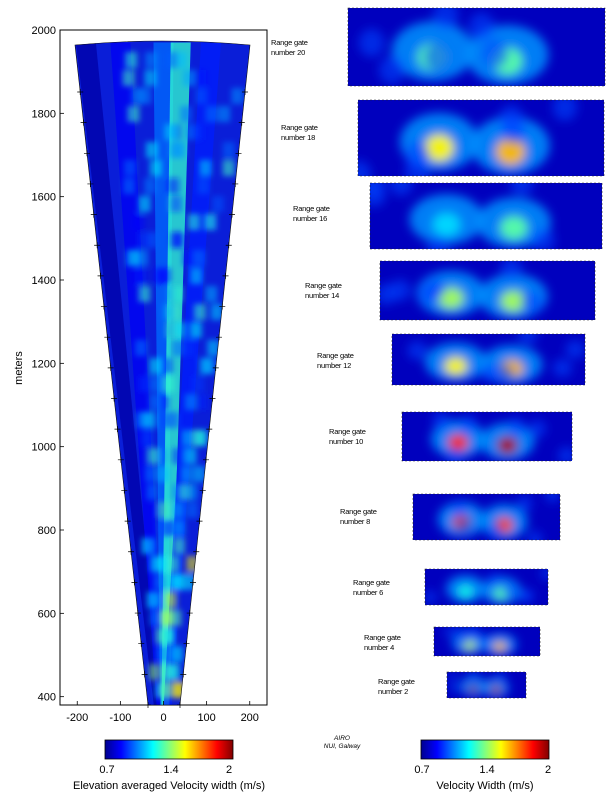 The height and width of the screenshot is (797, 616). I want to click on x-tick-label: 200, so click(250, 718).